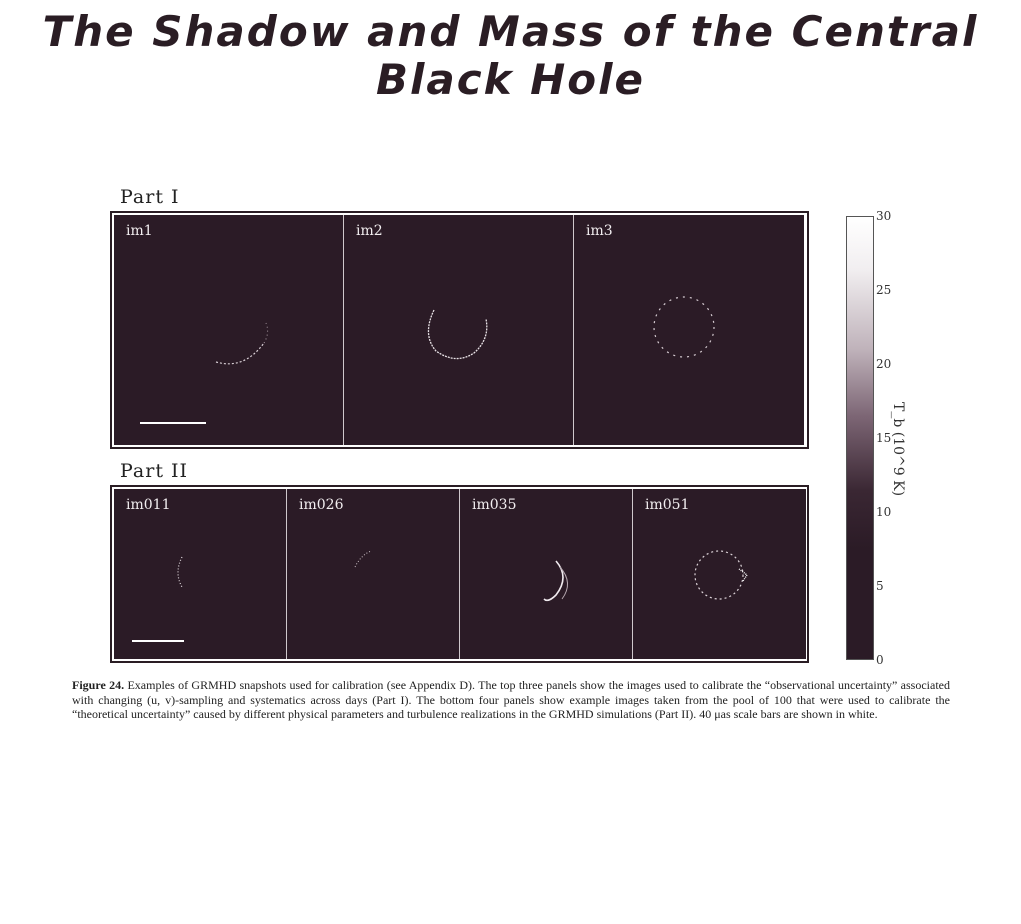 The height and width of the screenshot is (924, 1021). What do you see at coordinates (369, 231) in the screenshot?
I see `panel-label: im2` at bounding box center [369, 231].